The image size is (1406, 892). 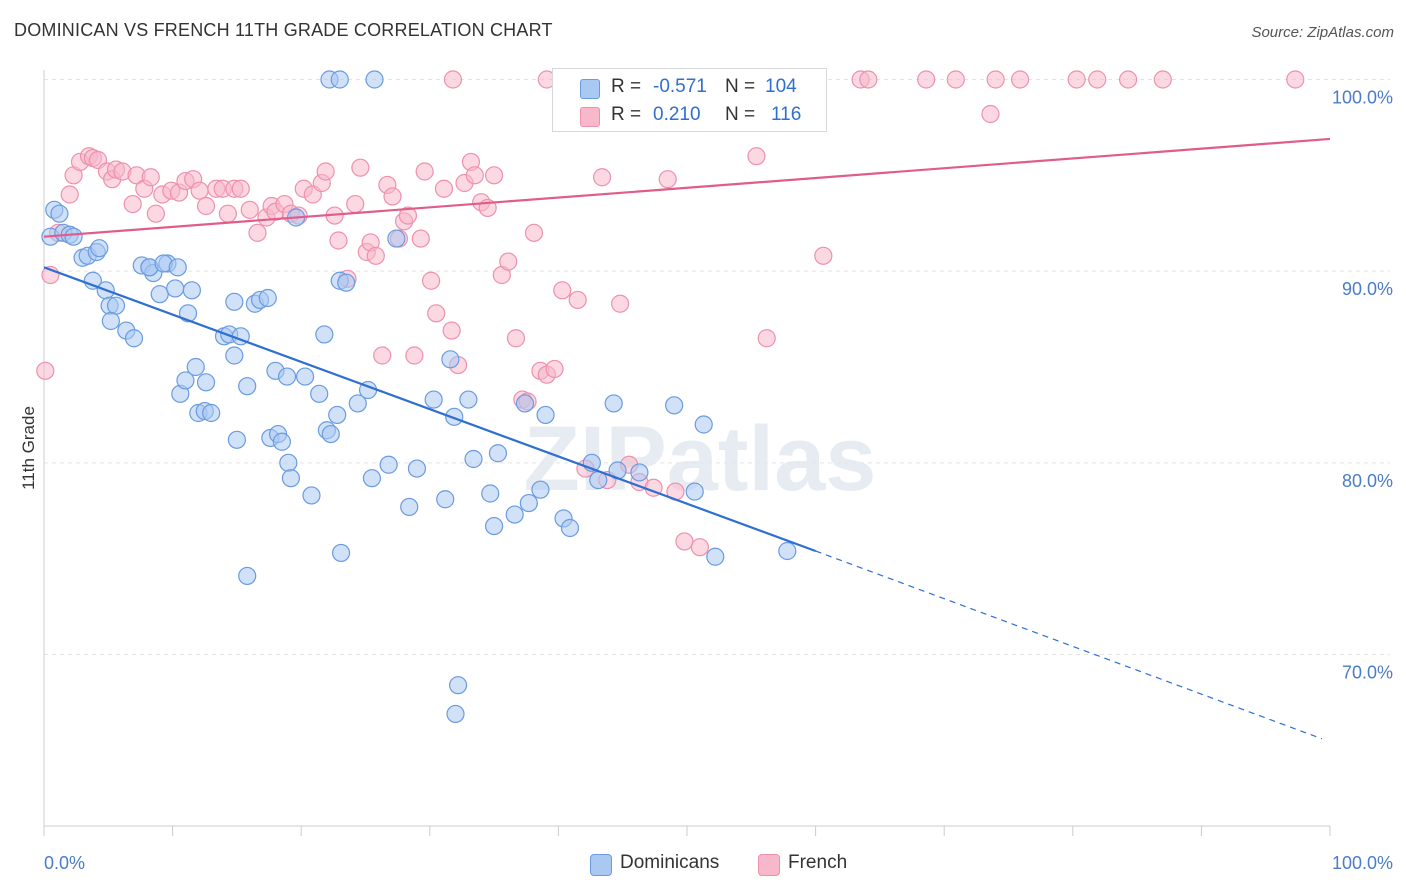 What do you see at coordinates (689, 87) in the screenshot?
I see `legend-row-dominicans: R = -0.571 N = 104` at bounding box center [689, 87].